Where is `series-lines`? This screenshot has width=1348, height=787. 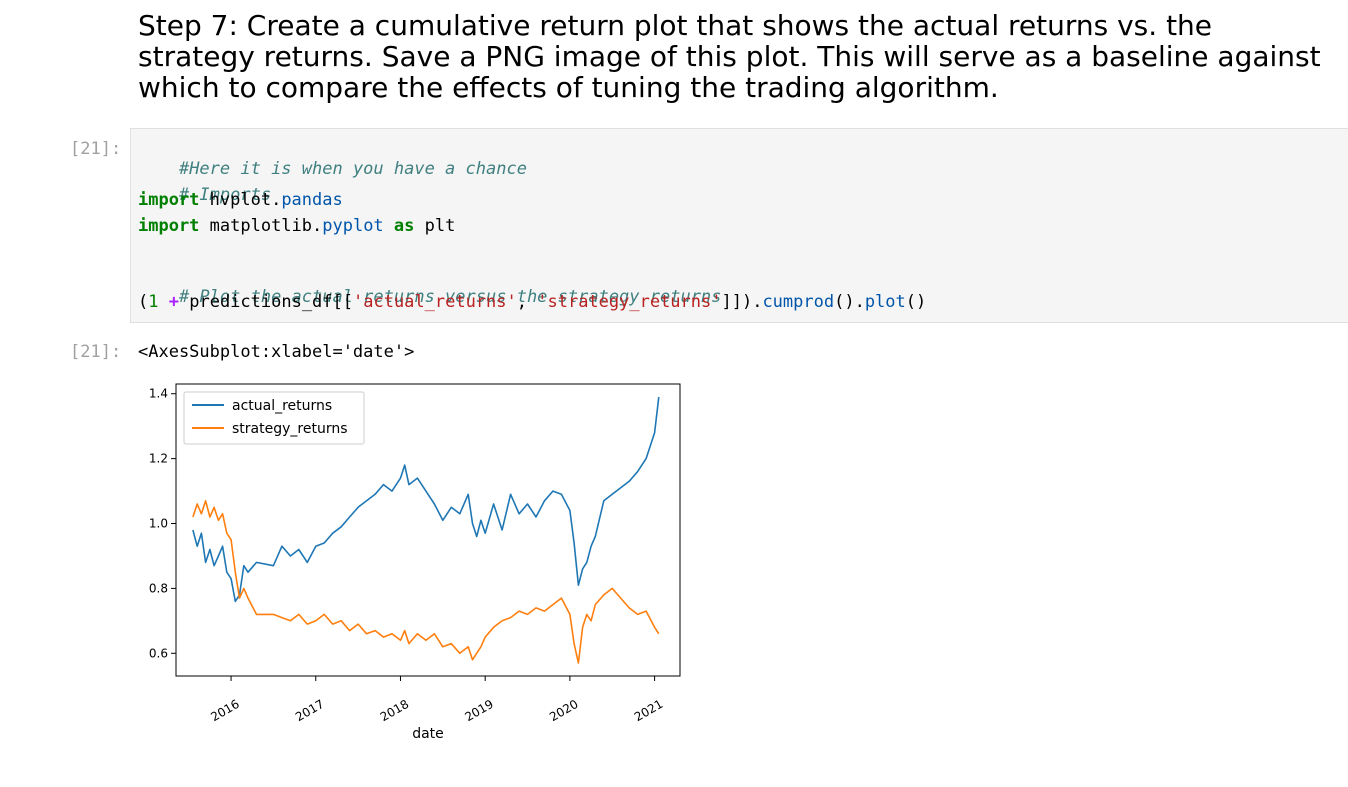
series-lines is located at coordinates (426, 530).